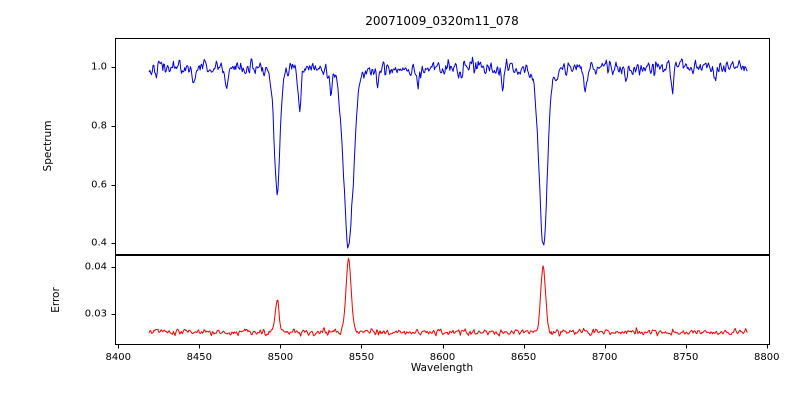 The height and width of the screenshot is (400, 800). Describe the element at coordinates (442, 368) in the screenshot. I see `x-axis-label: Wavelength` at that location.